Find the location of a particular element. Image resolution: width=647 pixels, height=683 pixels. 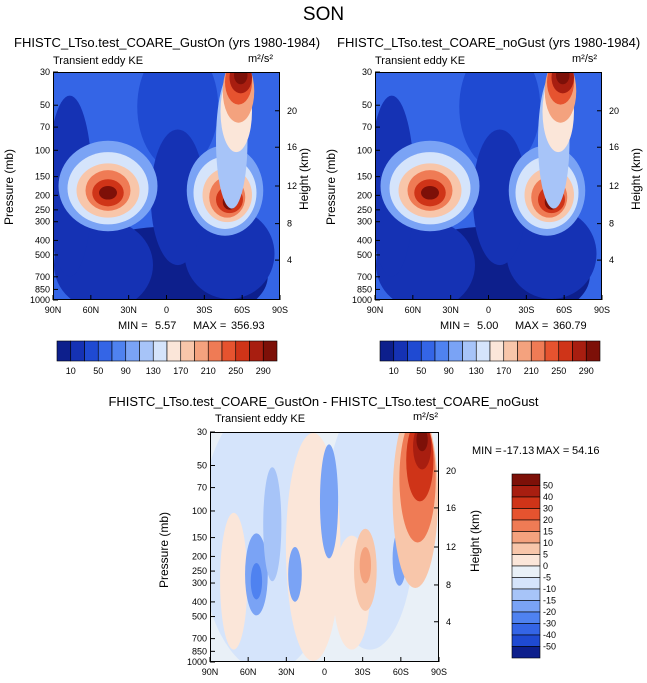

panel2-min-value: 5.00 is located at coordinates (488, 326).